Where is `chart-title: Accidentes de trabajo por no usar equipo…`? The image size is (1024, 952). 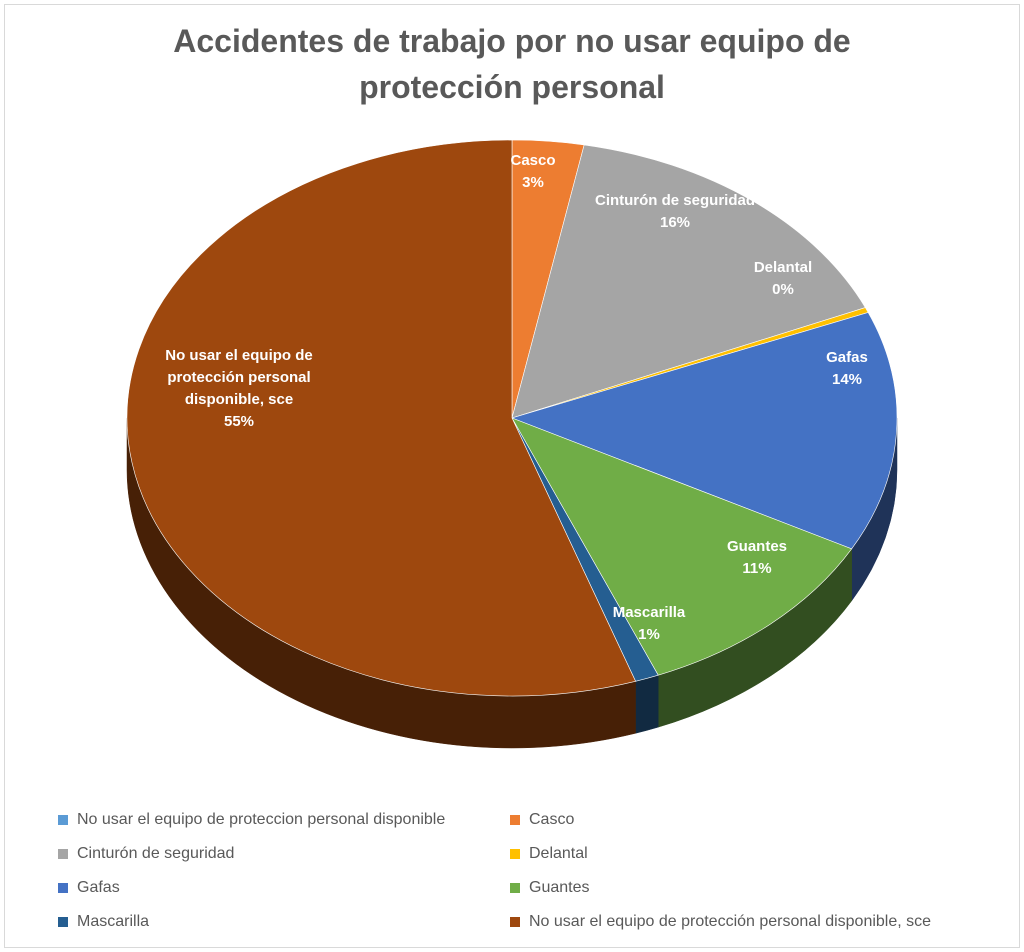 chart-title: Accidentes de trabajo por no usar equipo… is located at coordinates (512, 64).